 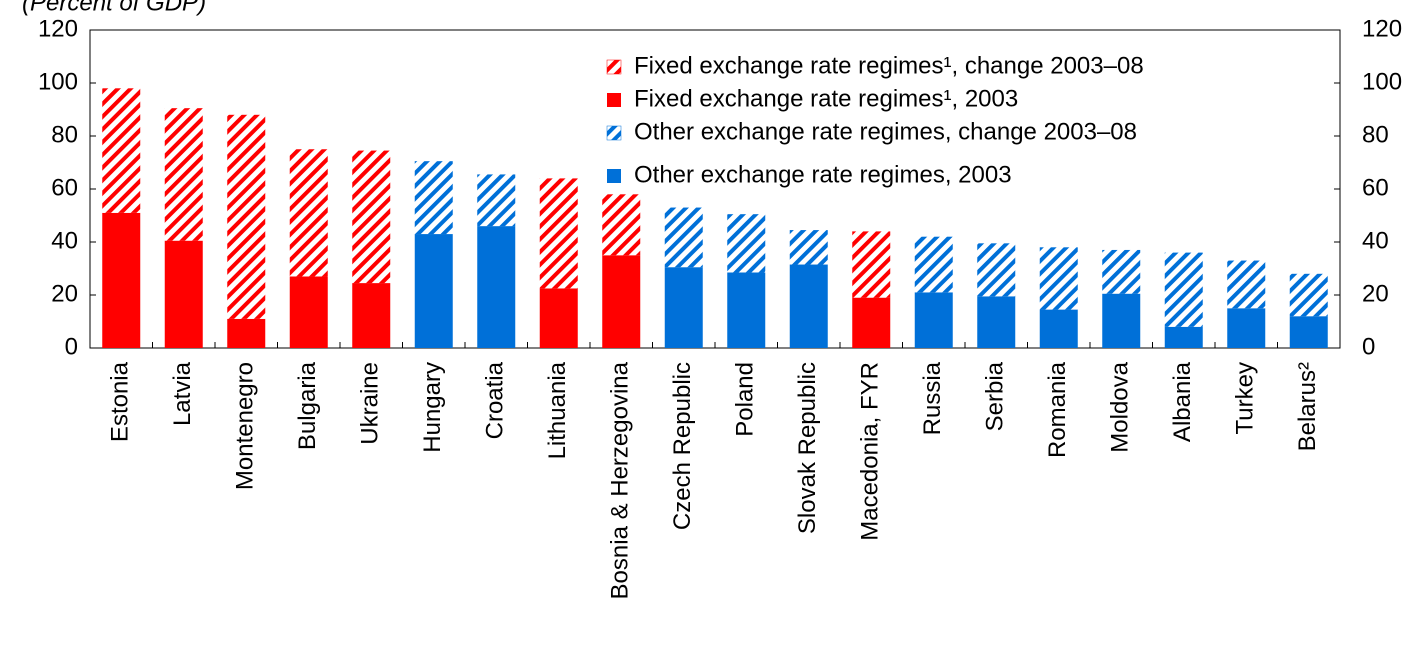 What do you see at coordinates (64, 134) in the screenshot?
I see `y-tick-label: 80` at bounding box center [64, 134].